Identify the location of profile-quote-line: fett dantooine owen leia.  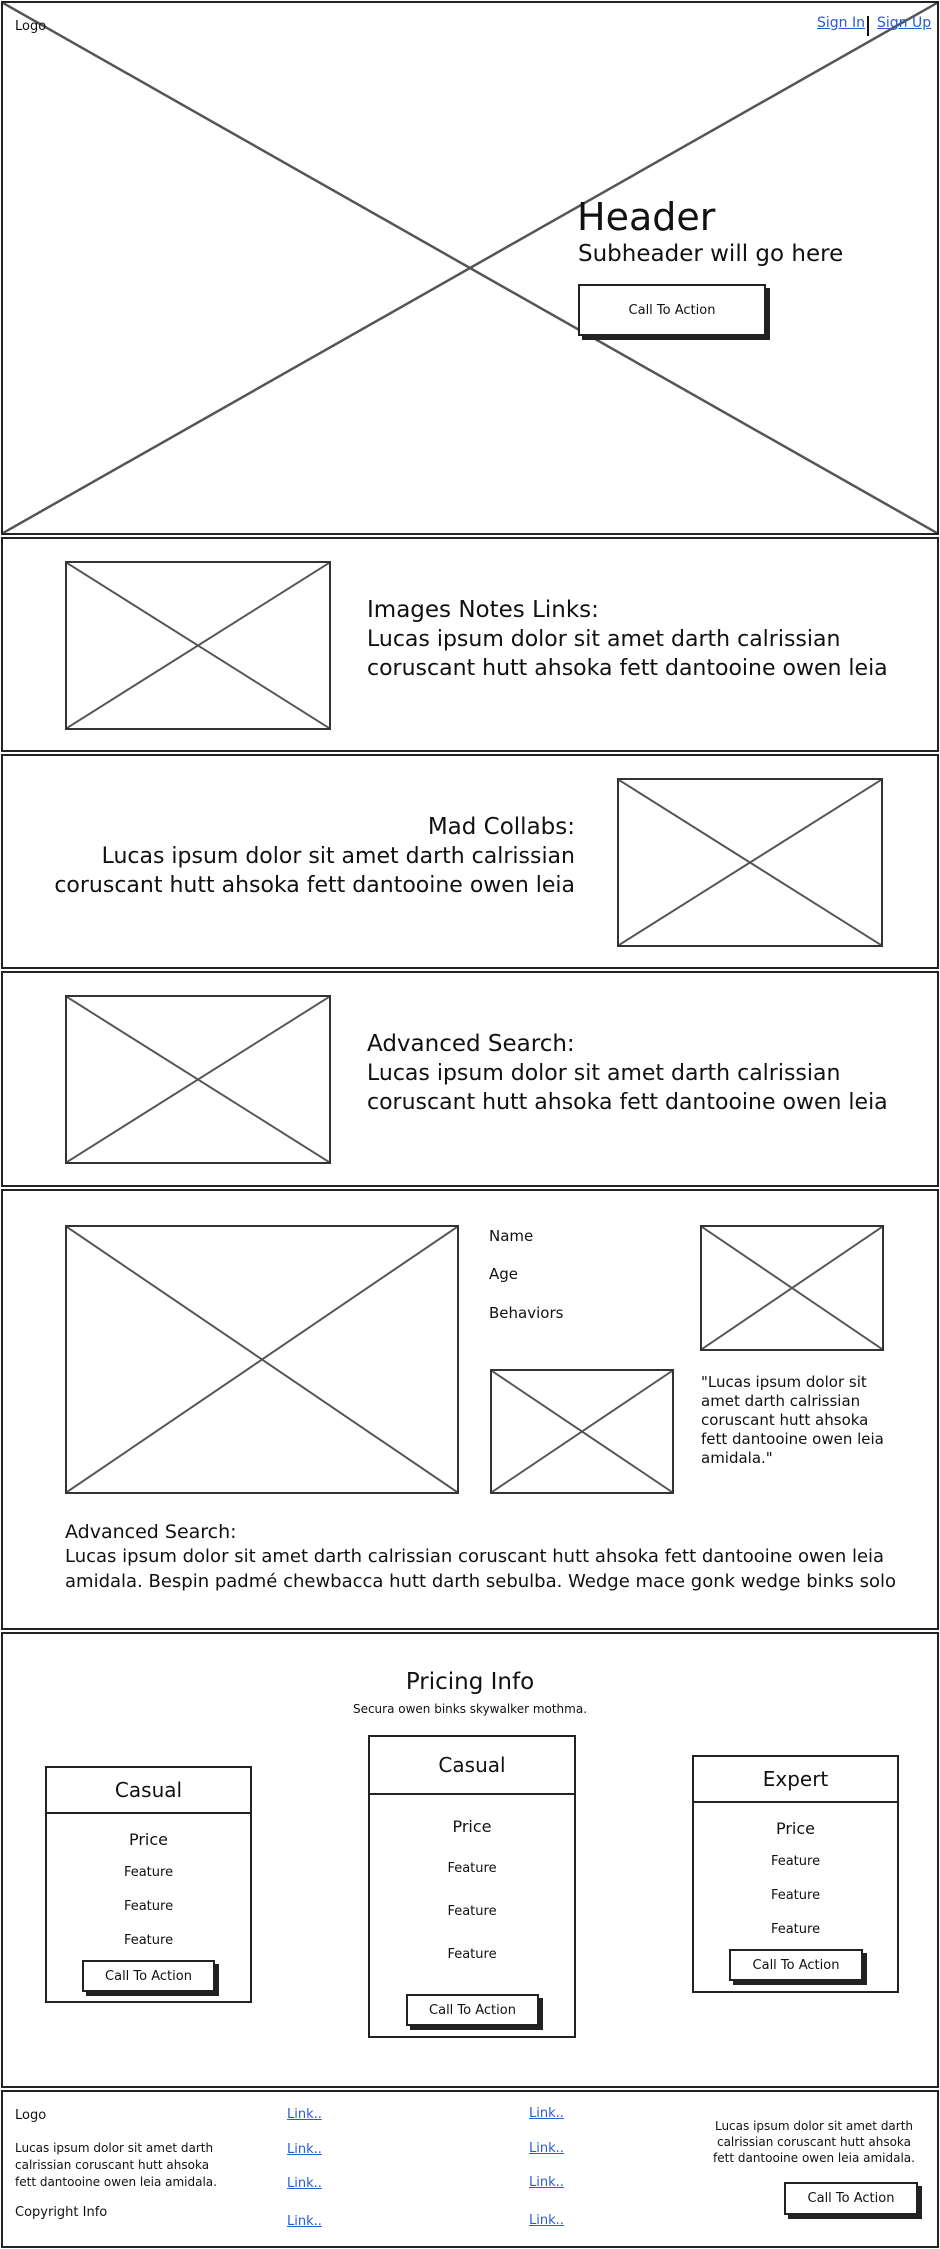
(792, 1439).